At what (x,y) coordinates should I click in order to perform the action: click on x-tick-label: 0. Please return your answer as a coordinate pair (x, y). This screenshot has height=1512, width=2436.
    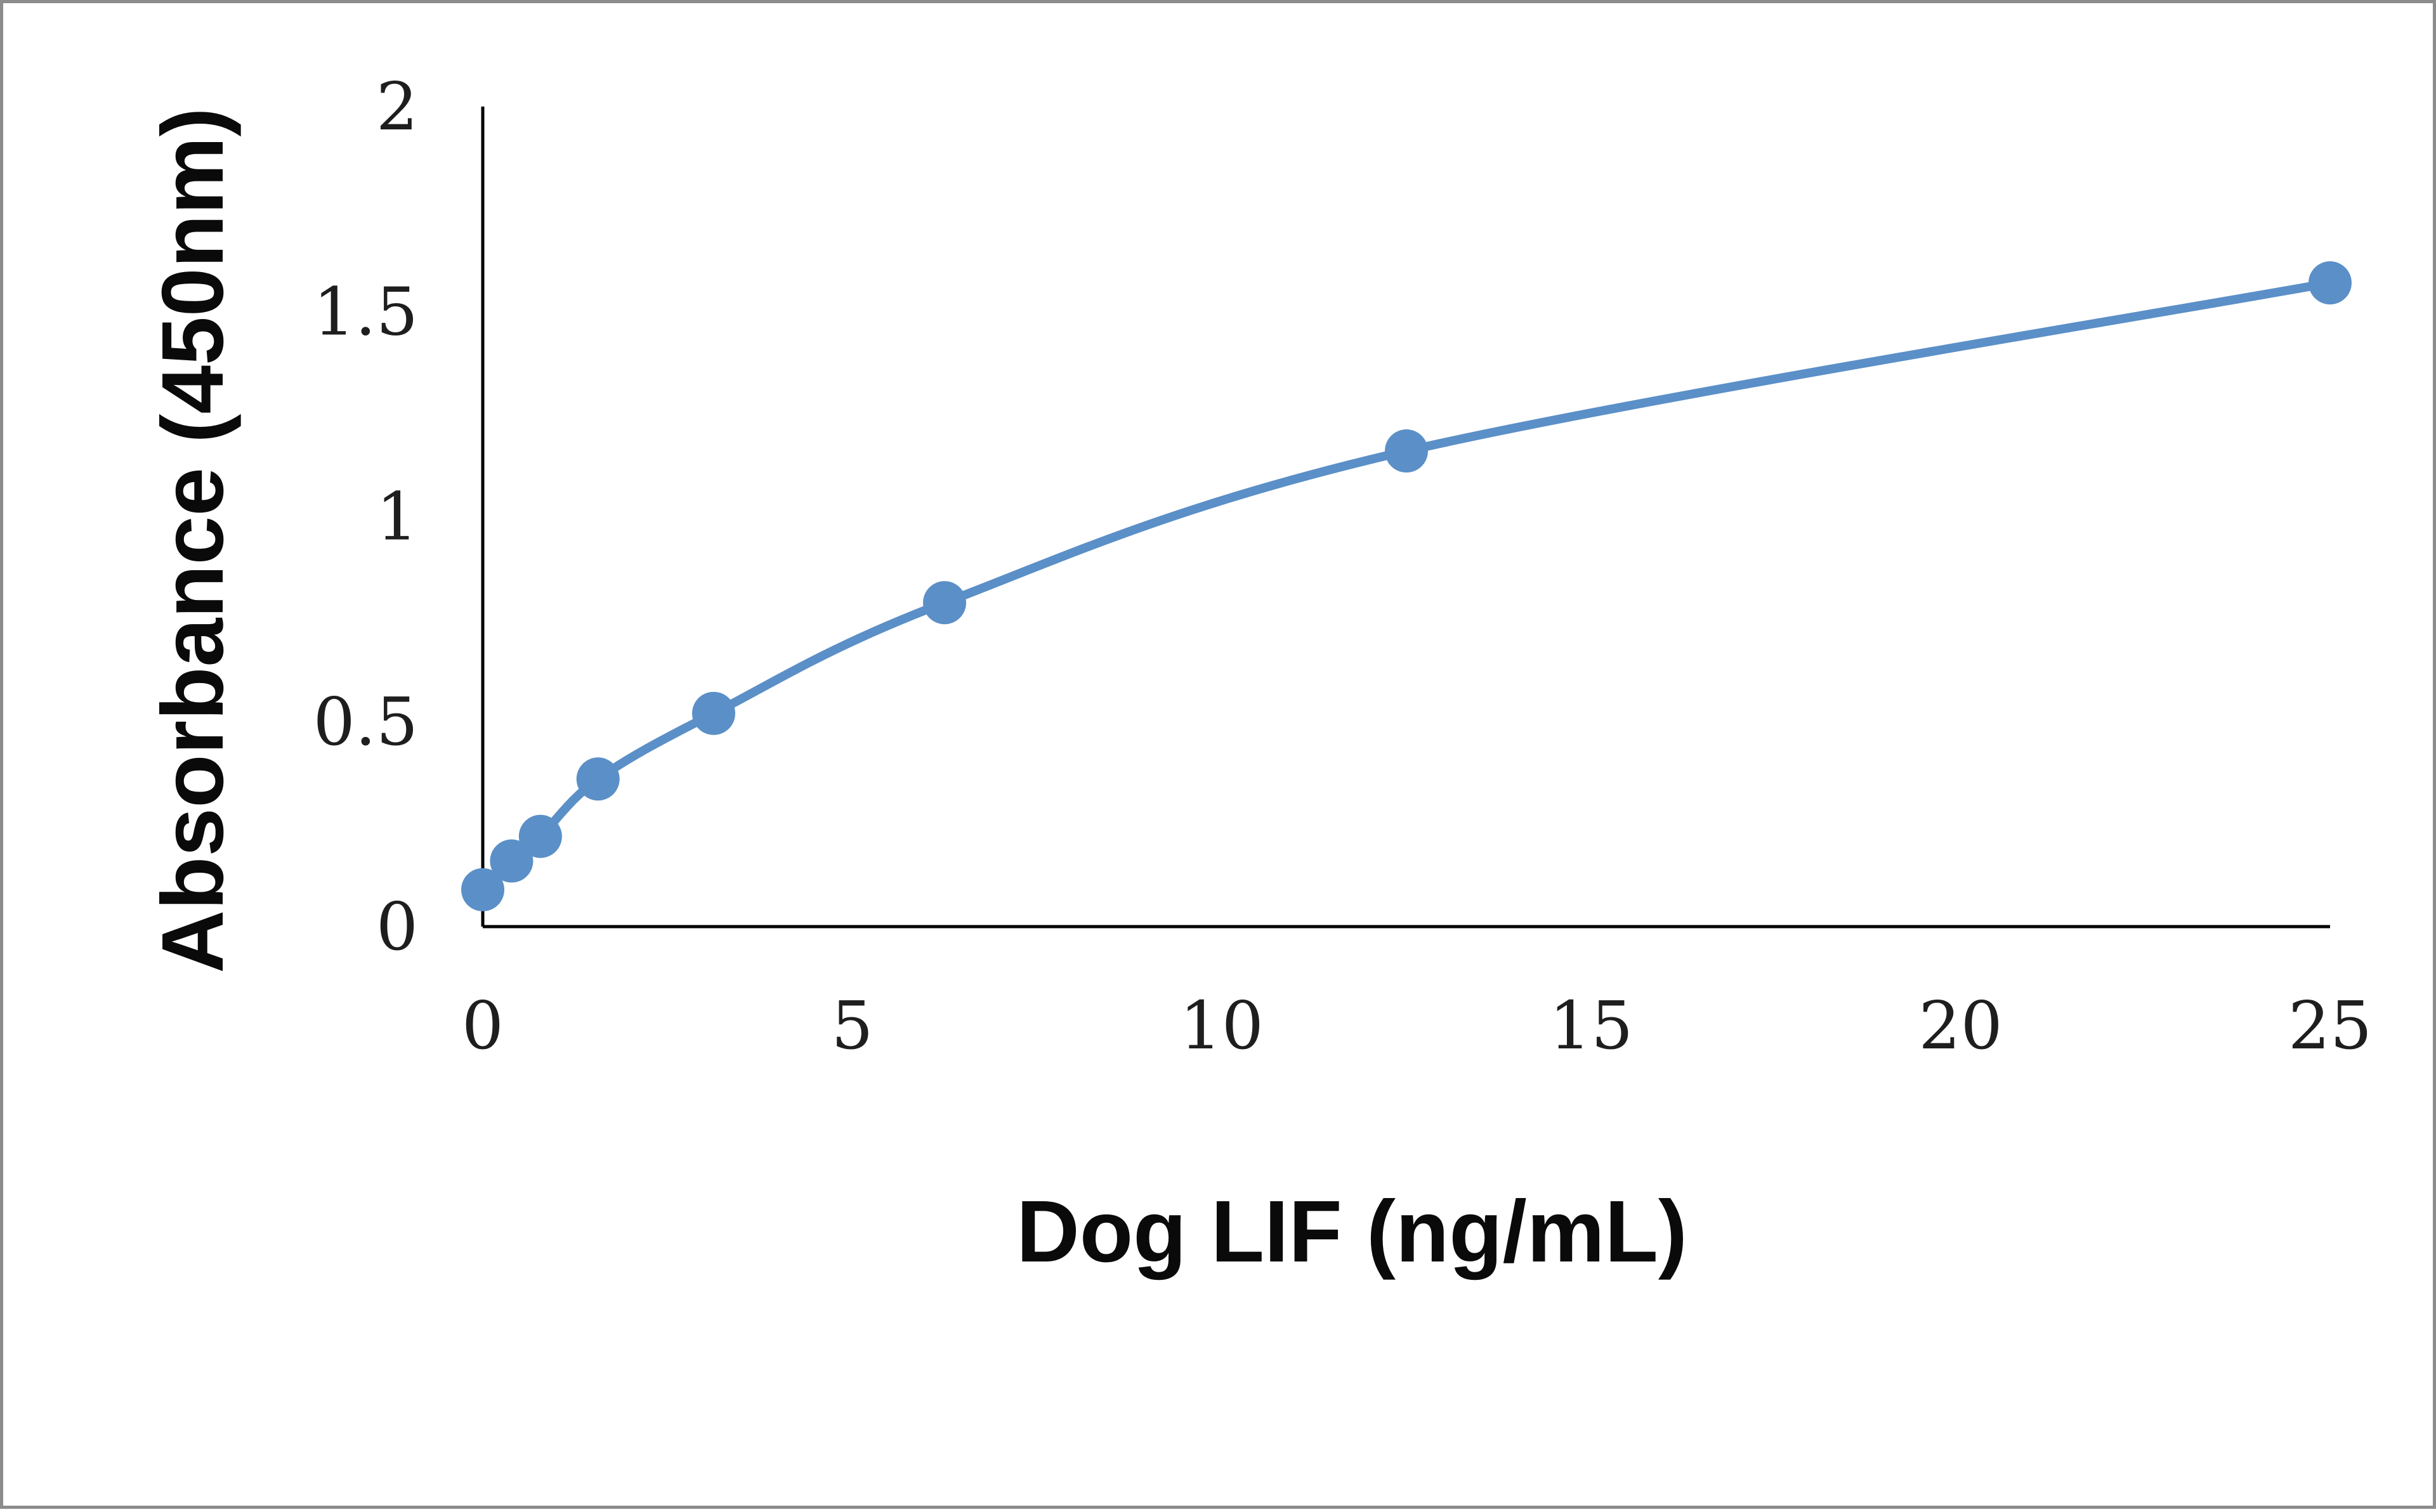
    Looking at the image, I should click on (483, 1025).